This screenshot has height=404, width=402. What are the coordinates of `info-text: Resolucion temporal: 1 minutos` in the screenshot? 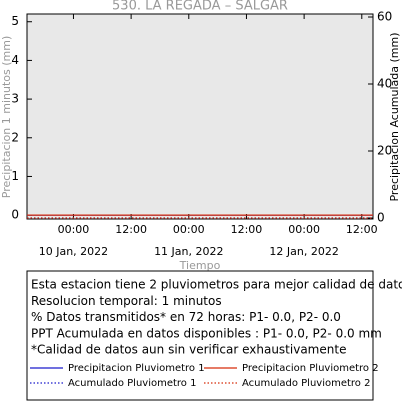 It's located at (126, 301).